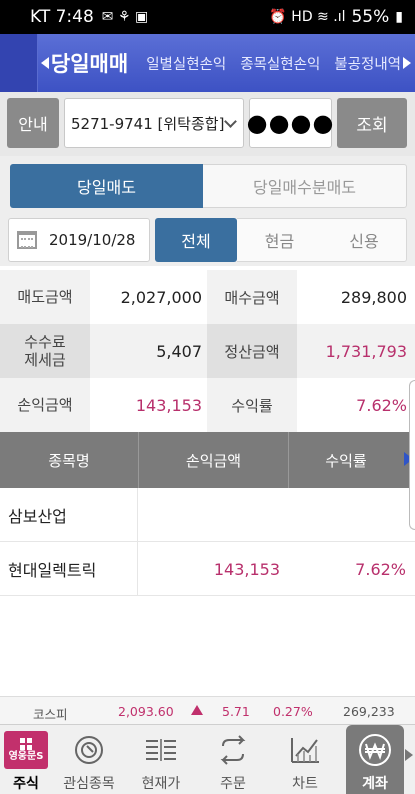 This screenshot has height=794, width=415. I want to click on summary-row: 매도금액 2,027,000 매수금액 289,800, so click(207, 297).